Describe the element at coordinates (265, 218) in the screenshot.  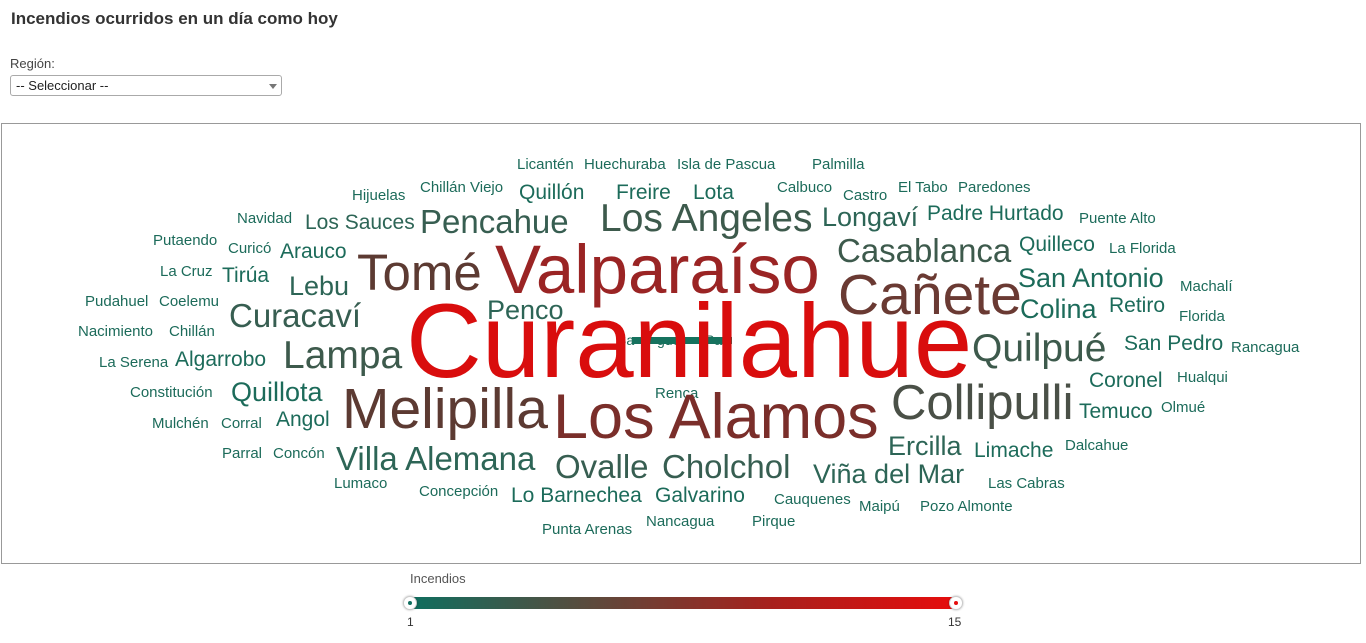
I see `cloud-word: Navidad` at that location.